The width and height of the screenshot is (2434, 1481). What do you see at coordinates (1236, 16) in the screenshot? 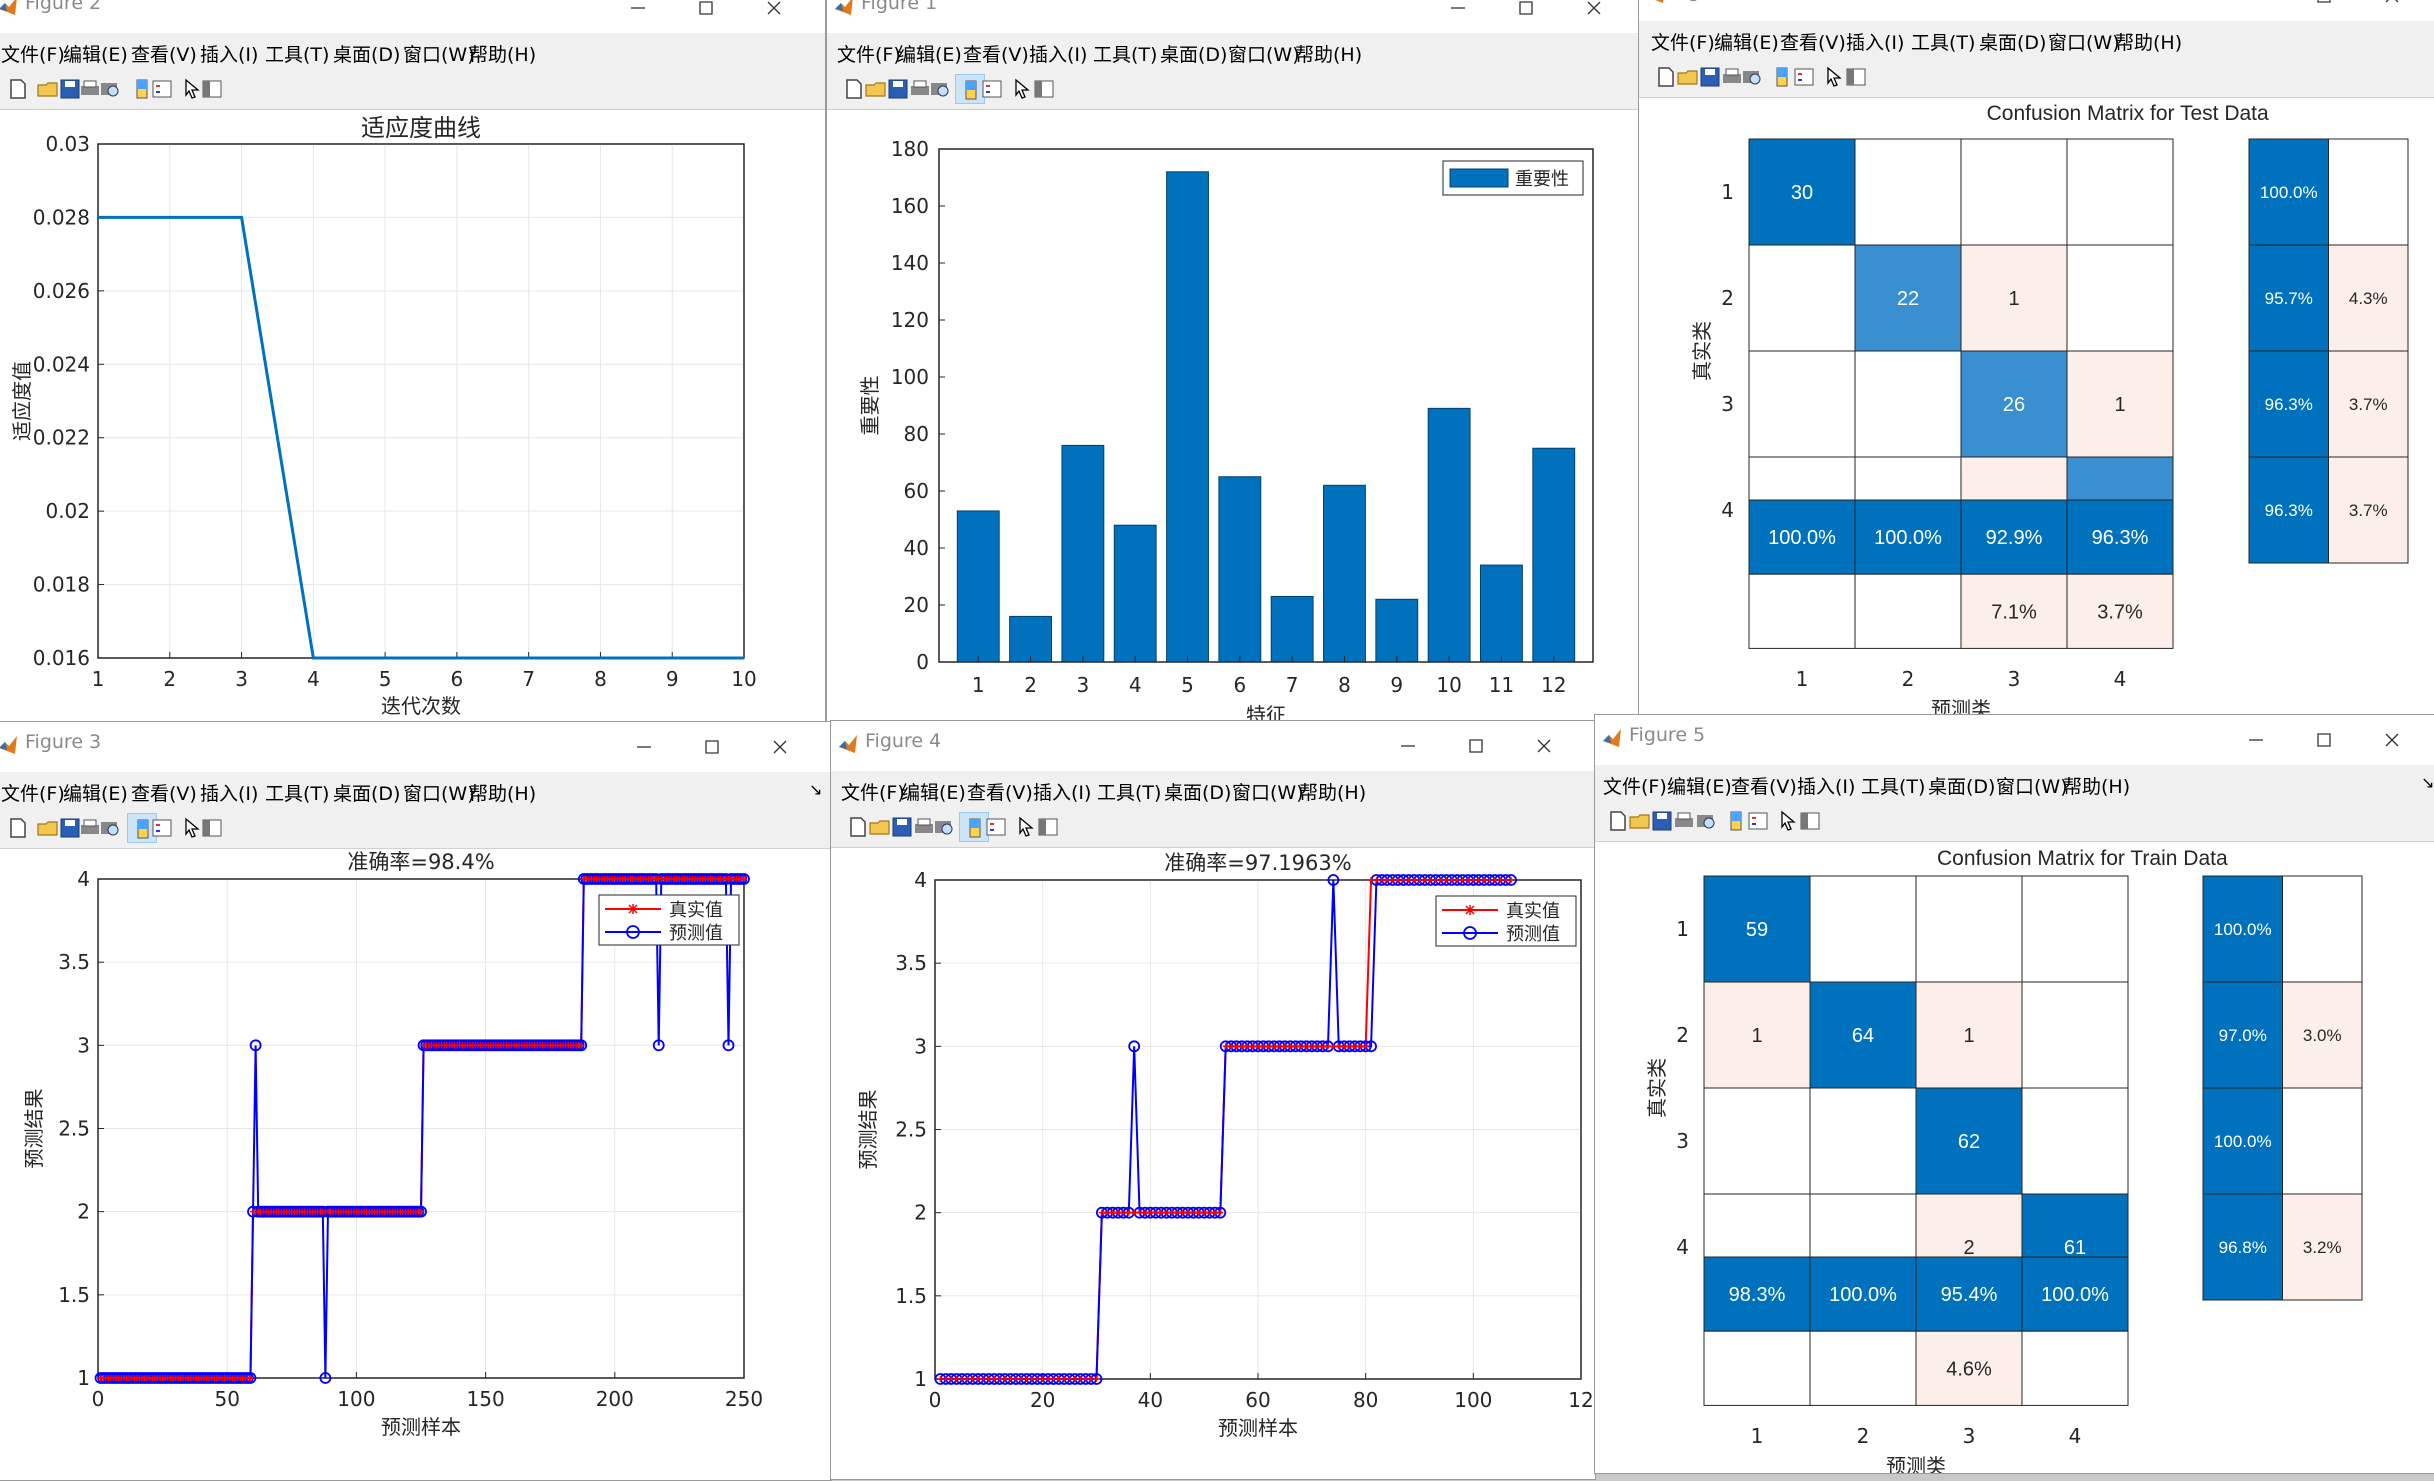
I see `title-bar: Figure 1` at bounding box center [1236, 16].